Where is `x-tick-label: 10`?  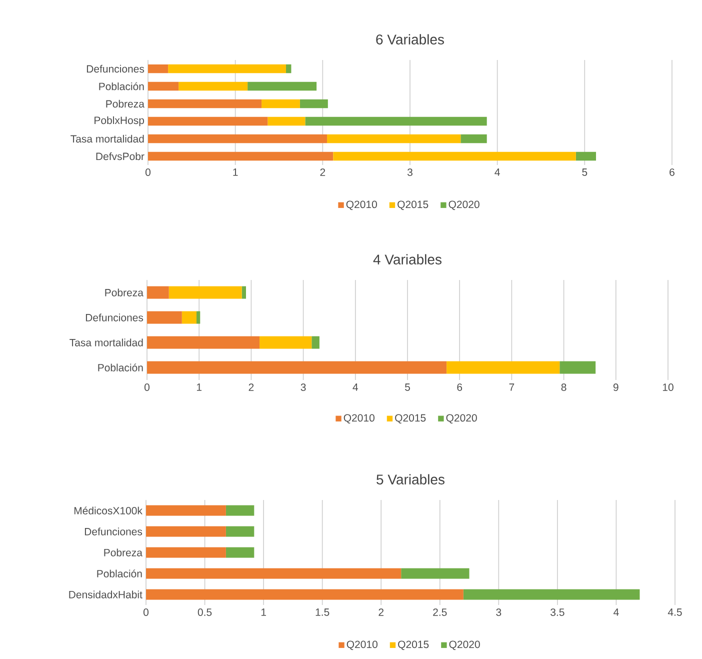 x-tick-label: 10 is located at coordinates (668, 387).